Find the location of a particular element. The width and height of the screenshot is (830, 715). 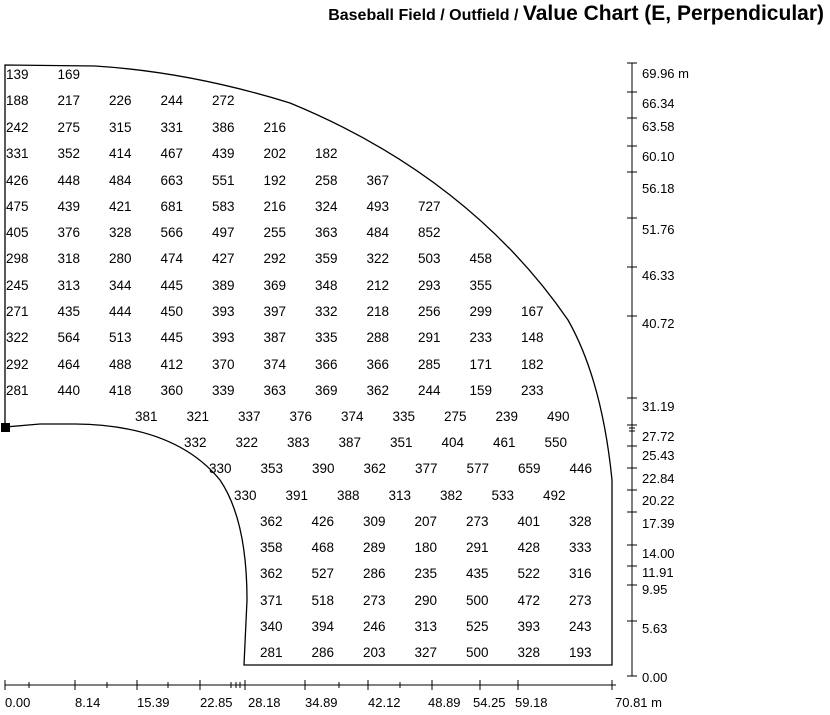

value-cell: 332 is located at coordinates (195, 442).